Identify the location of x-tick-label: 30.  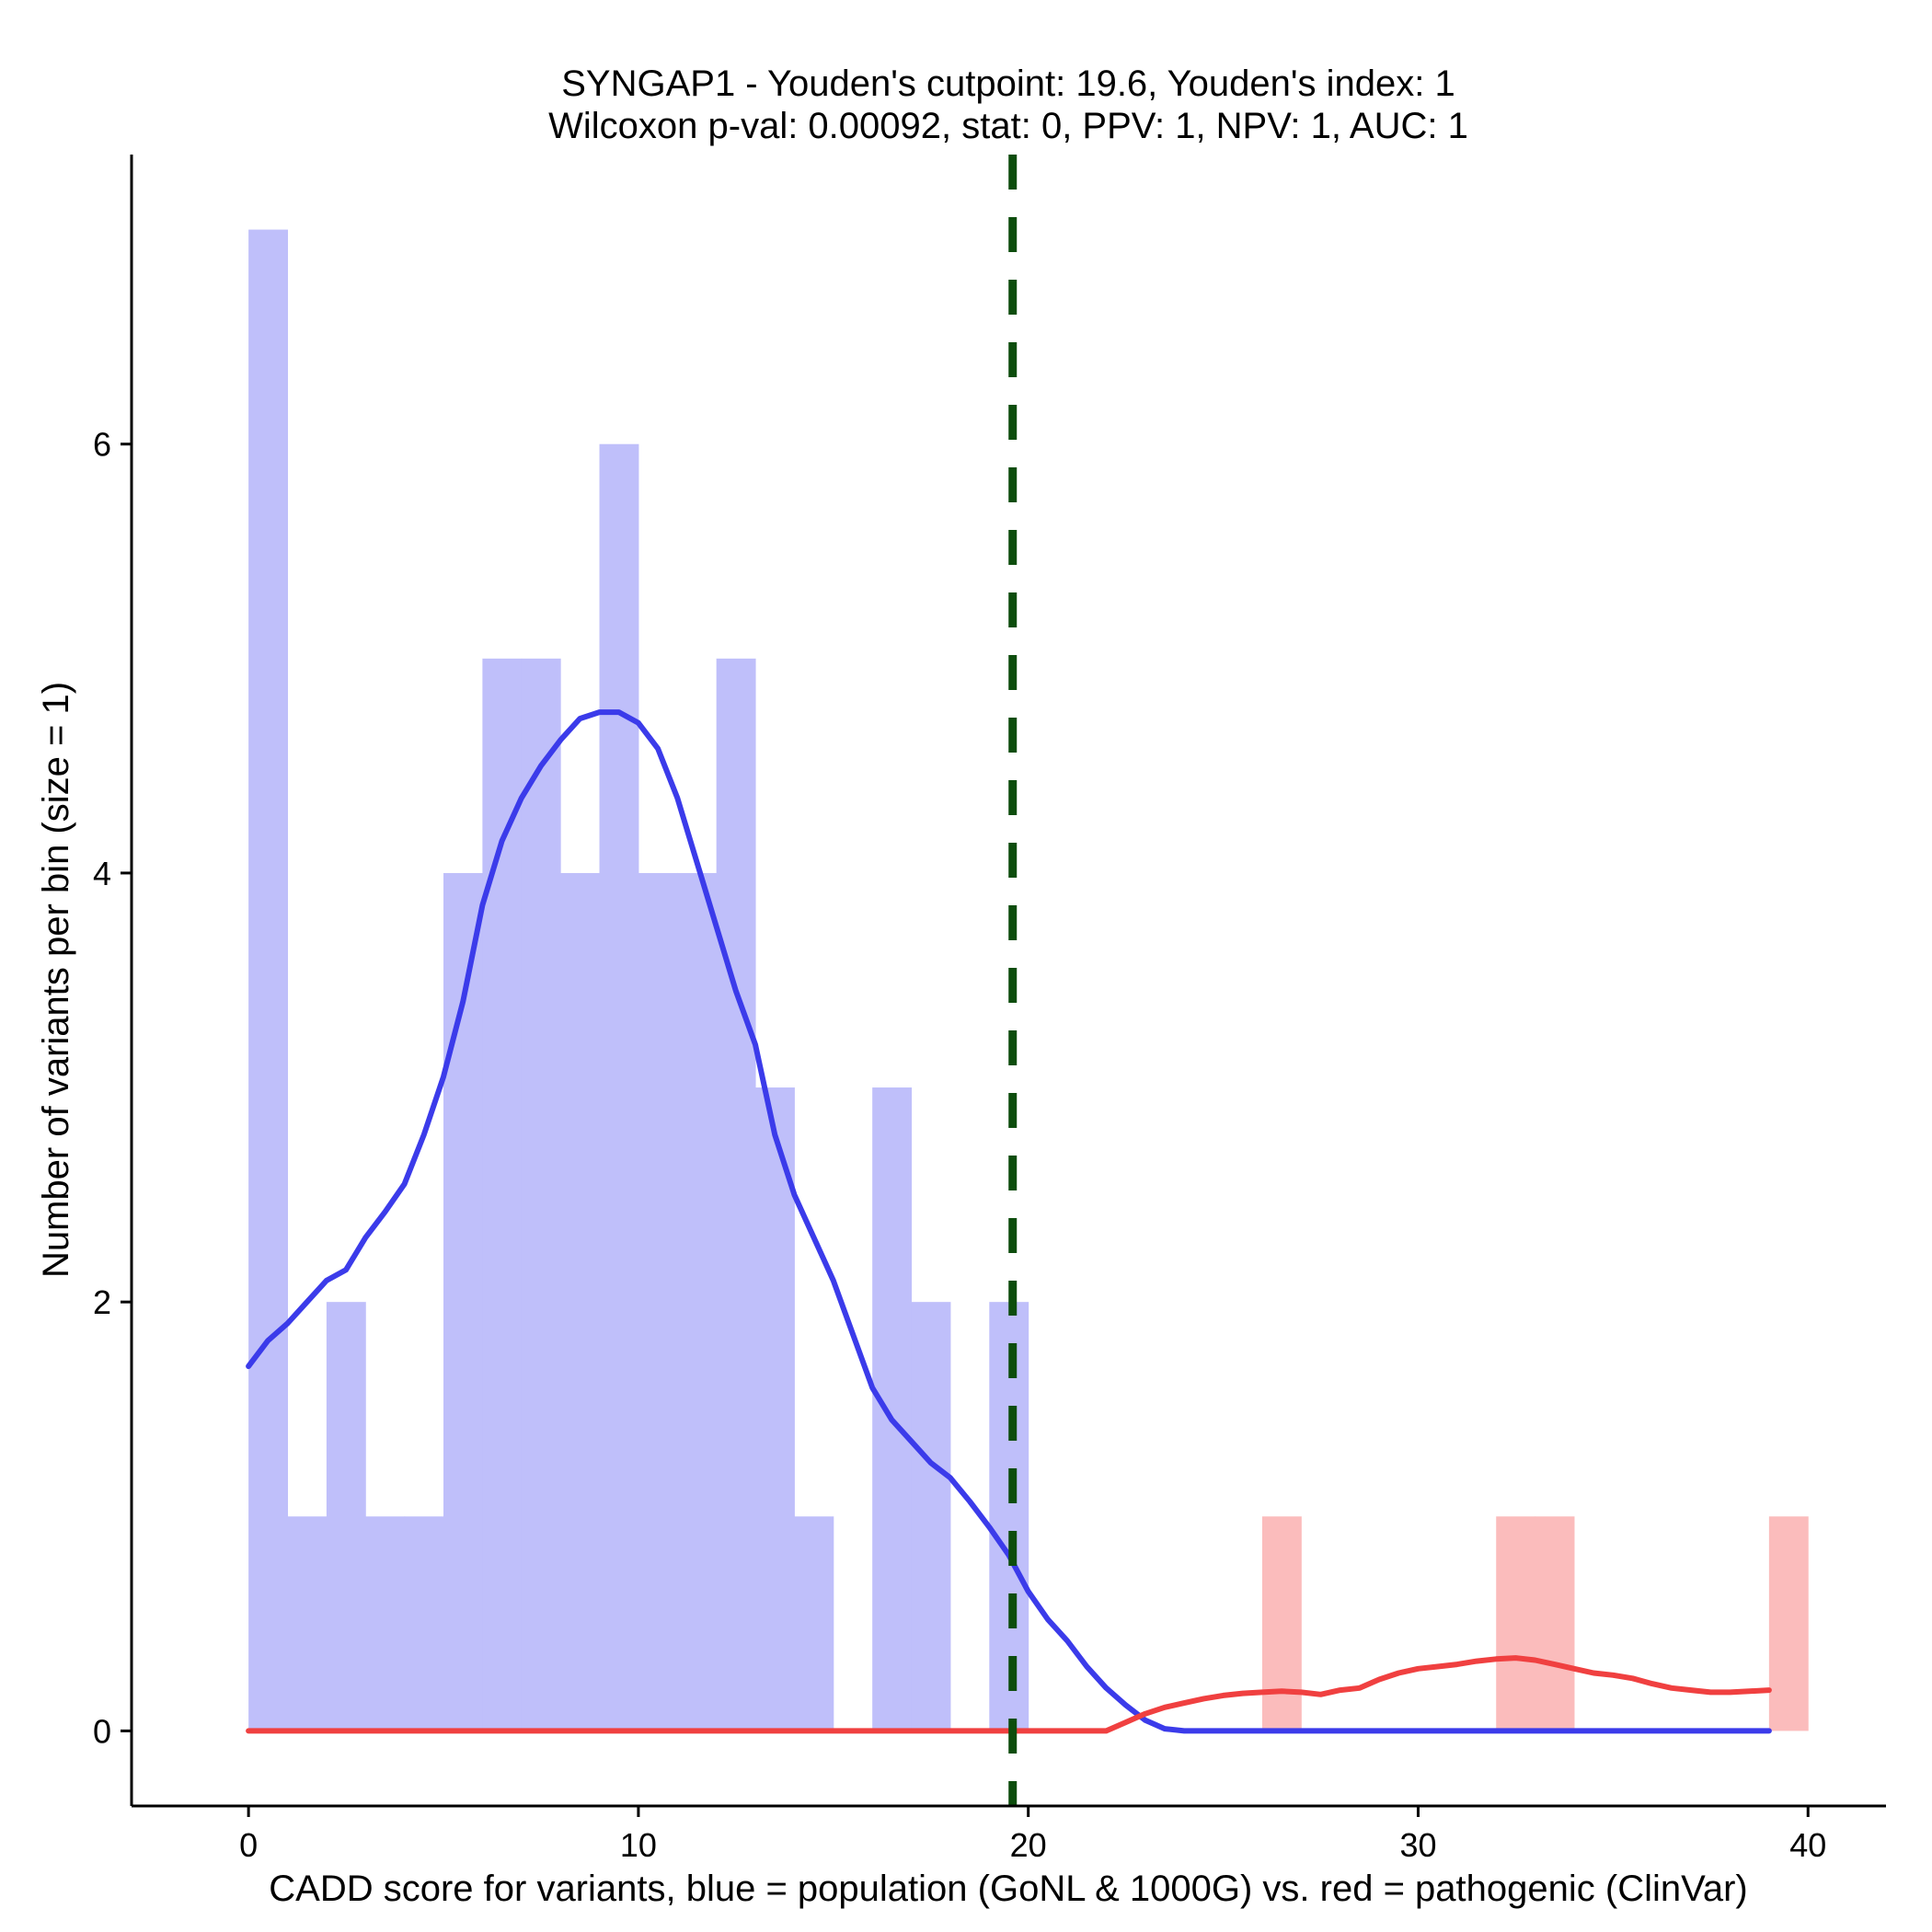
(1417, 1845).